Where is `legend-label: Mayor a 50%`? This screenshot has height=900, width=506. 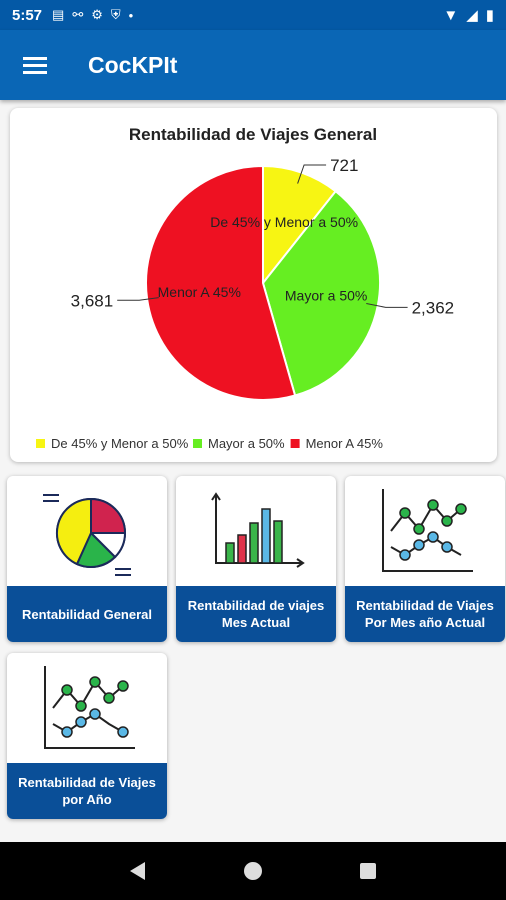
legend-label: Mayor a 50% is located at coordinates (246, 443).